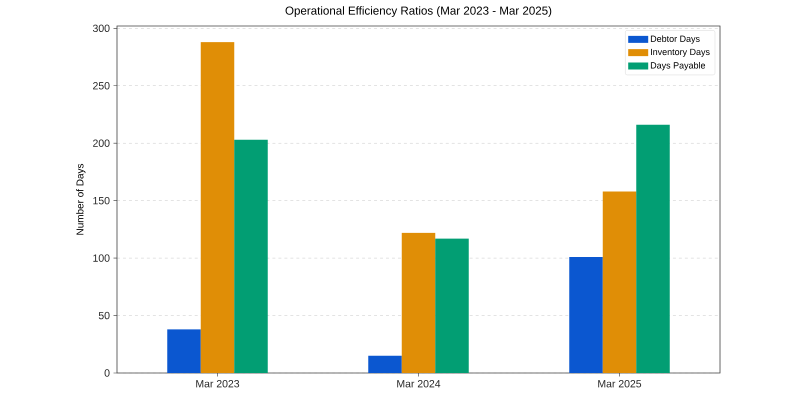 Image resolution: width=800 pixels, height=400 pixels. Describe the element at coordinates (101, 200) in the screenshot. I see `y-tick-label: 150` at that location.